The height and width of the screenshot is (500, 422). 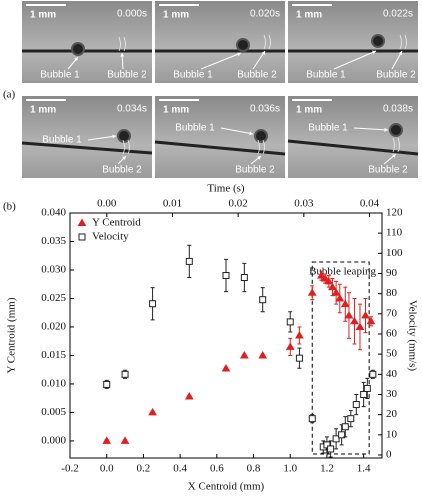 What do you see at coordinates (53, 270) in the screenshot?
I see `y-tick-label: 0.030` at bounding box center [53, 270].